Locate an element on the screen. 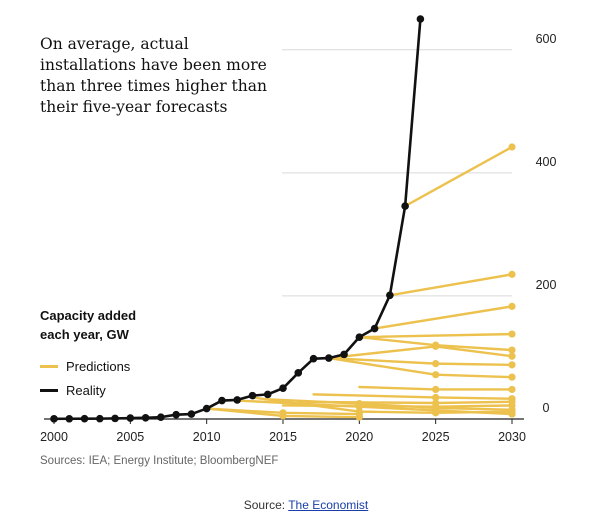 The image size is (612, 523). y-axis: 0 200 400 600 is located at coordinates (546, 223).